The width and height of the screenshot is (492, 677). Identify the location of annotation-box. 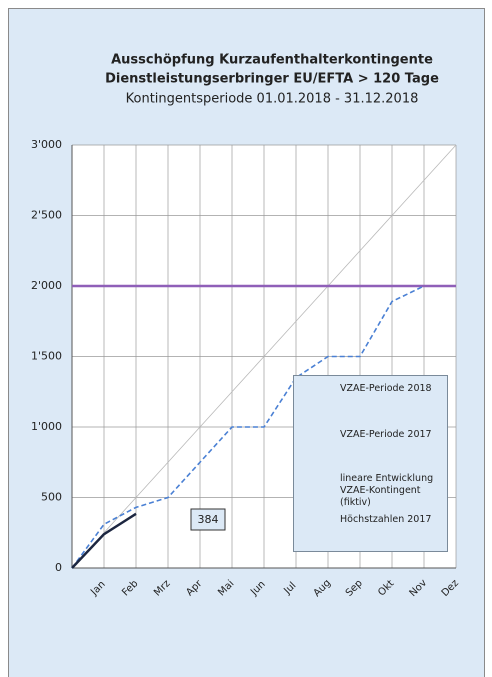
(208, 519).